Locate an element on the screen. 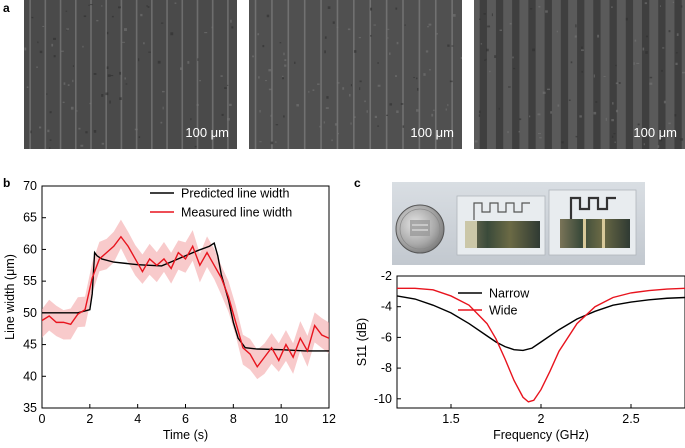  micrograph-3: 100 μm is located at coordinates (579, 74).